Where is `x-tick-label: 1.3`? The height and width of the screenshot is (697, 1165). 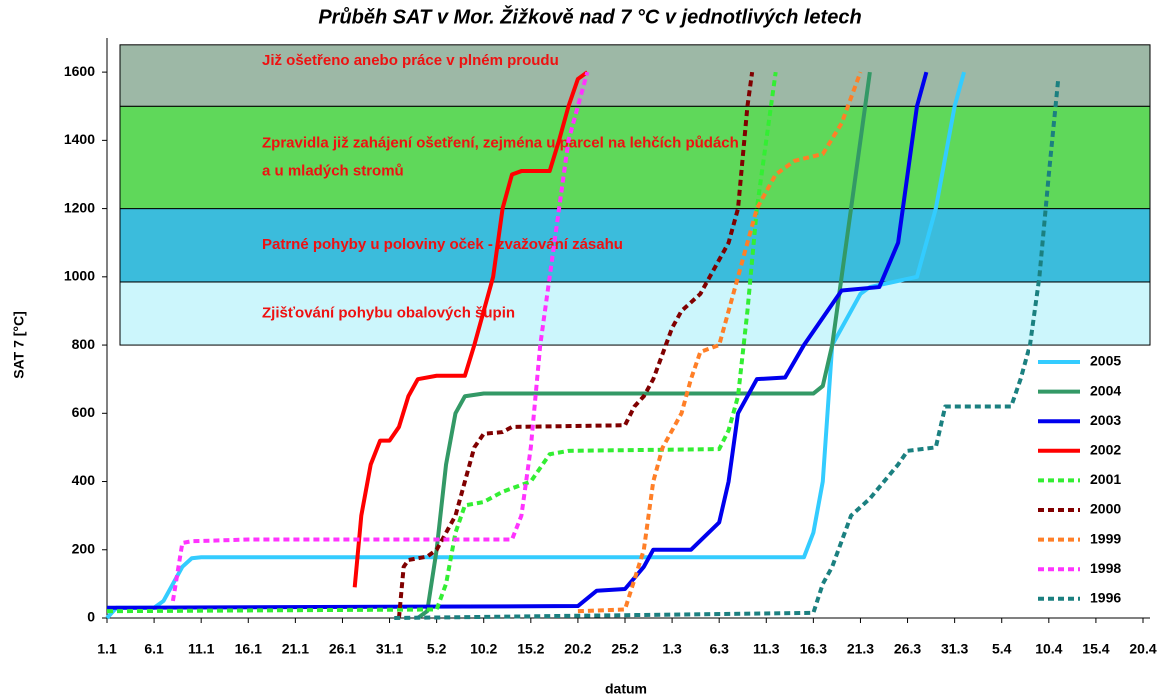 x-tick-label: 1.3 is located at coordinates (672, 649).